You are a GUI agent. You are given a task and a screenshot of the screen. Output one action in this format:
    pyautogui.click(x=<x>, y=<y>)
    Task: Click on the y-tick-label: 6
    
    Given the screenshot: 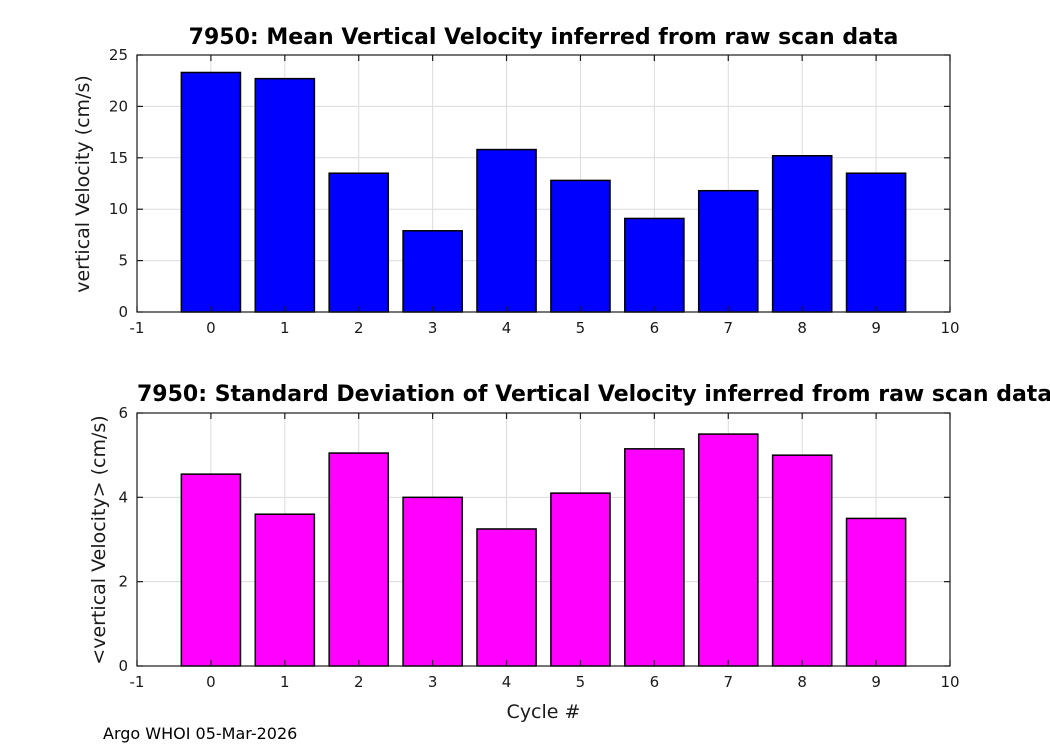 What is the action you would take?
    pyautogui.click(x=123, y=413)
    